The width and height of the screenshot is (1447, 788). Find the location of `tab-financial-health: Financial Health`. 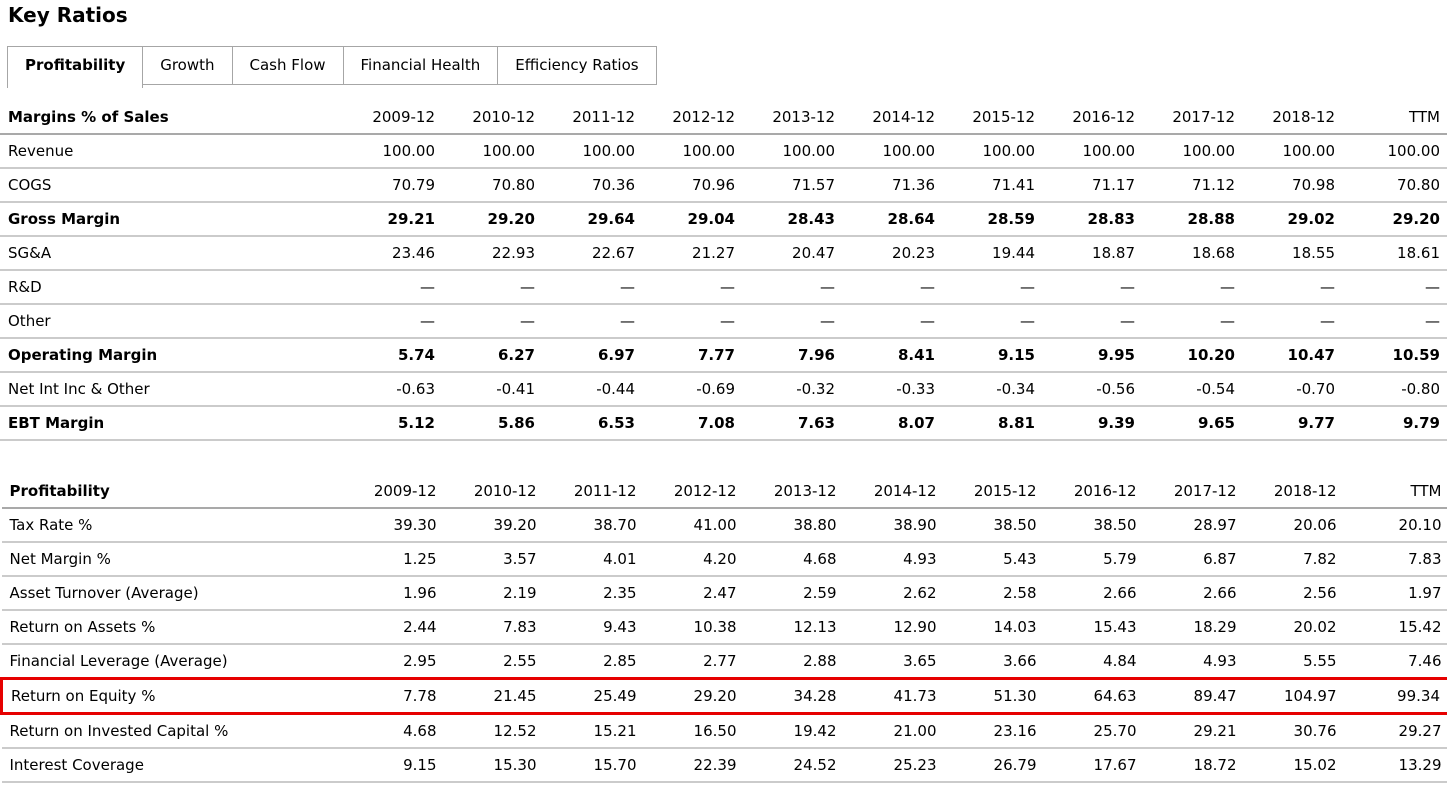

tab-financial-health: Financial Health is located at coordinates (421, 65).